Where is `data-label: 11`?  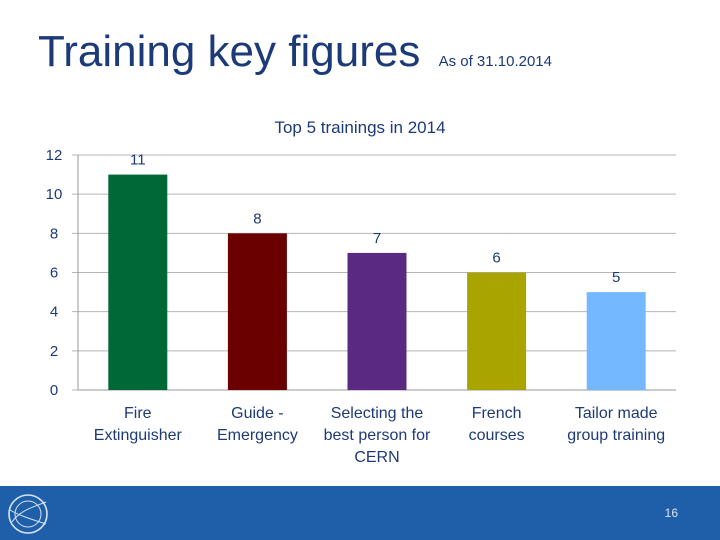 data-label: 11 is located at coordinates (138, 160).